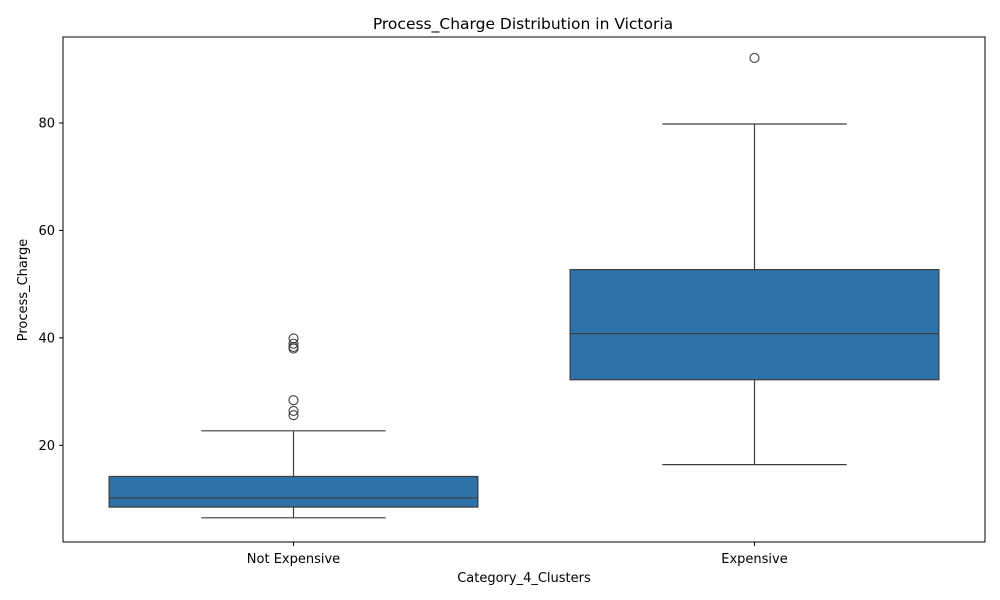 Image resolution: width=1000 pixels, height=600 pixels. What do you see at coordinates (293, 559) in the screenshot?
I see `x-tick-label: Not Expensive` at bounding box center [293, 559].